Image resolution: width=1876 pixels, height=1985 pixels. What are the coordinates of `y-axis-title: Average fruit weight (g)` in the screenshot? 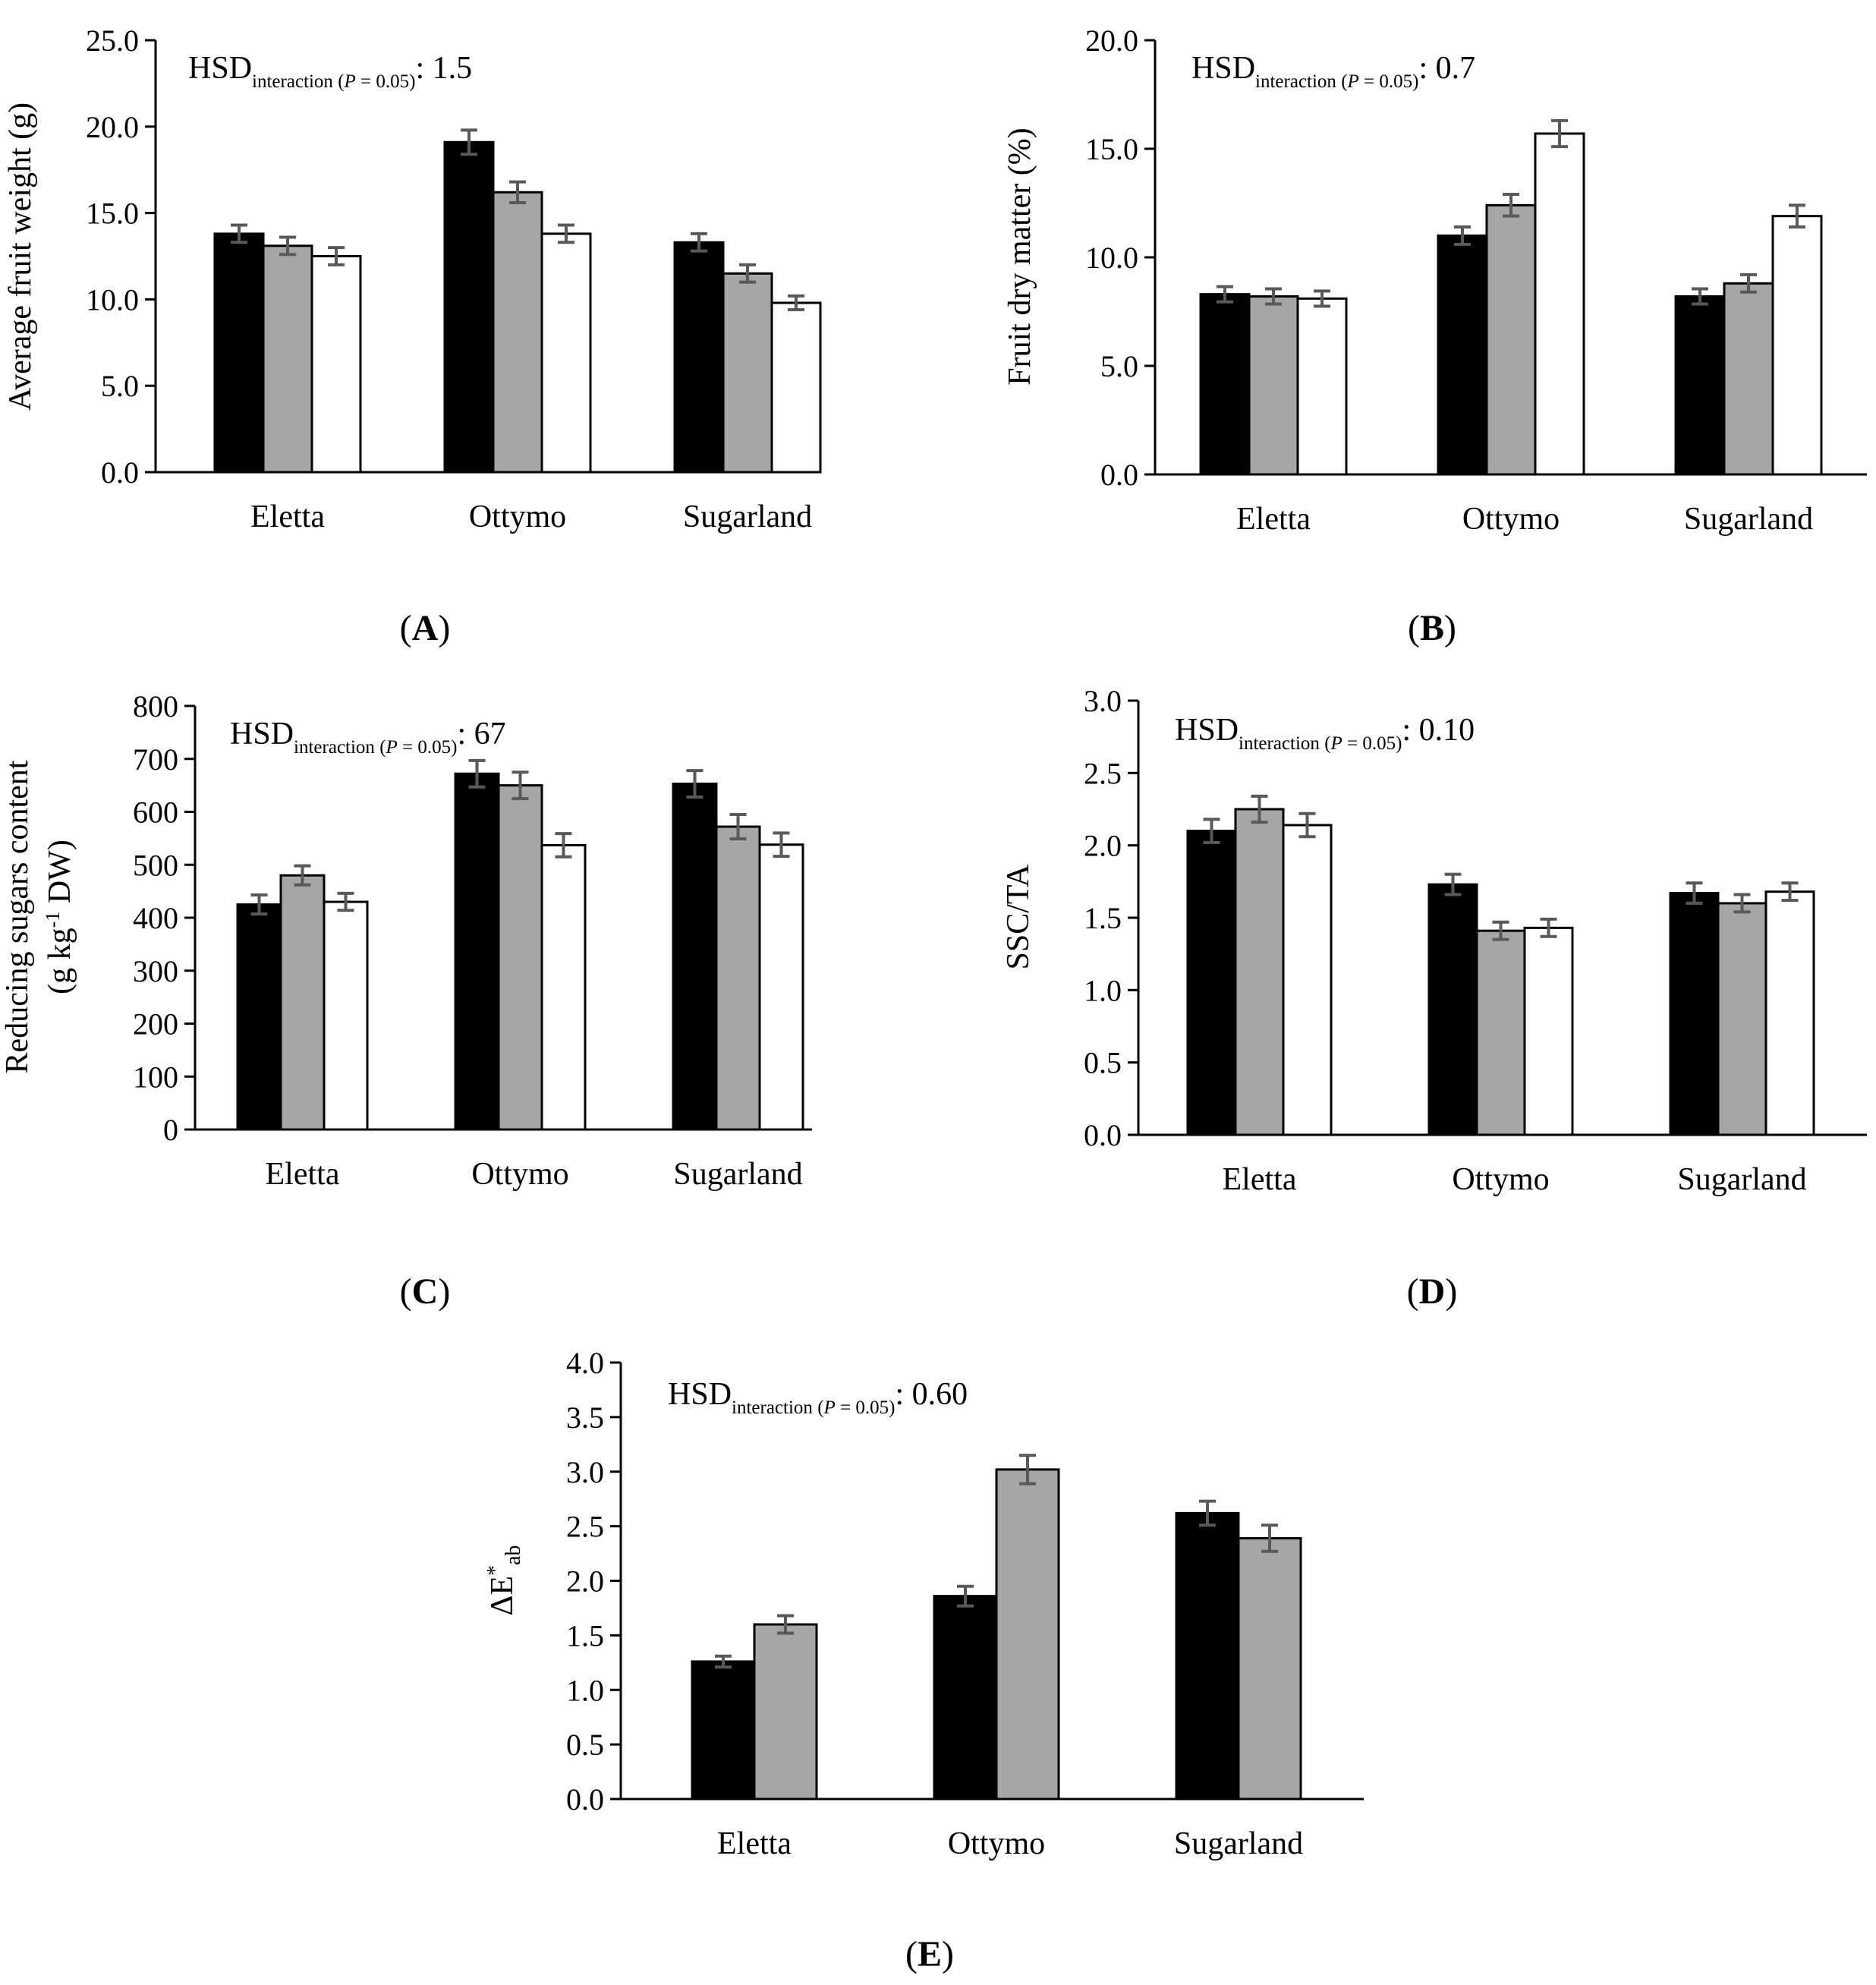 It's located at (20, 256).